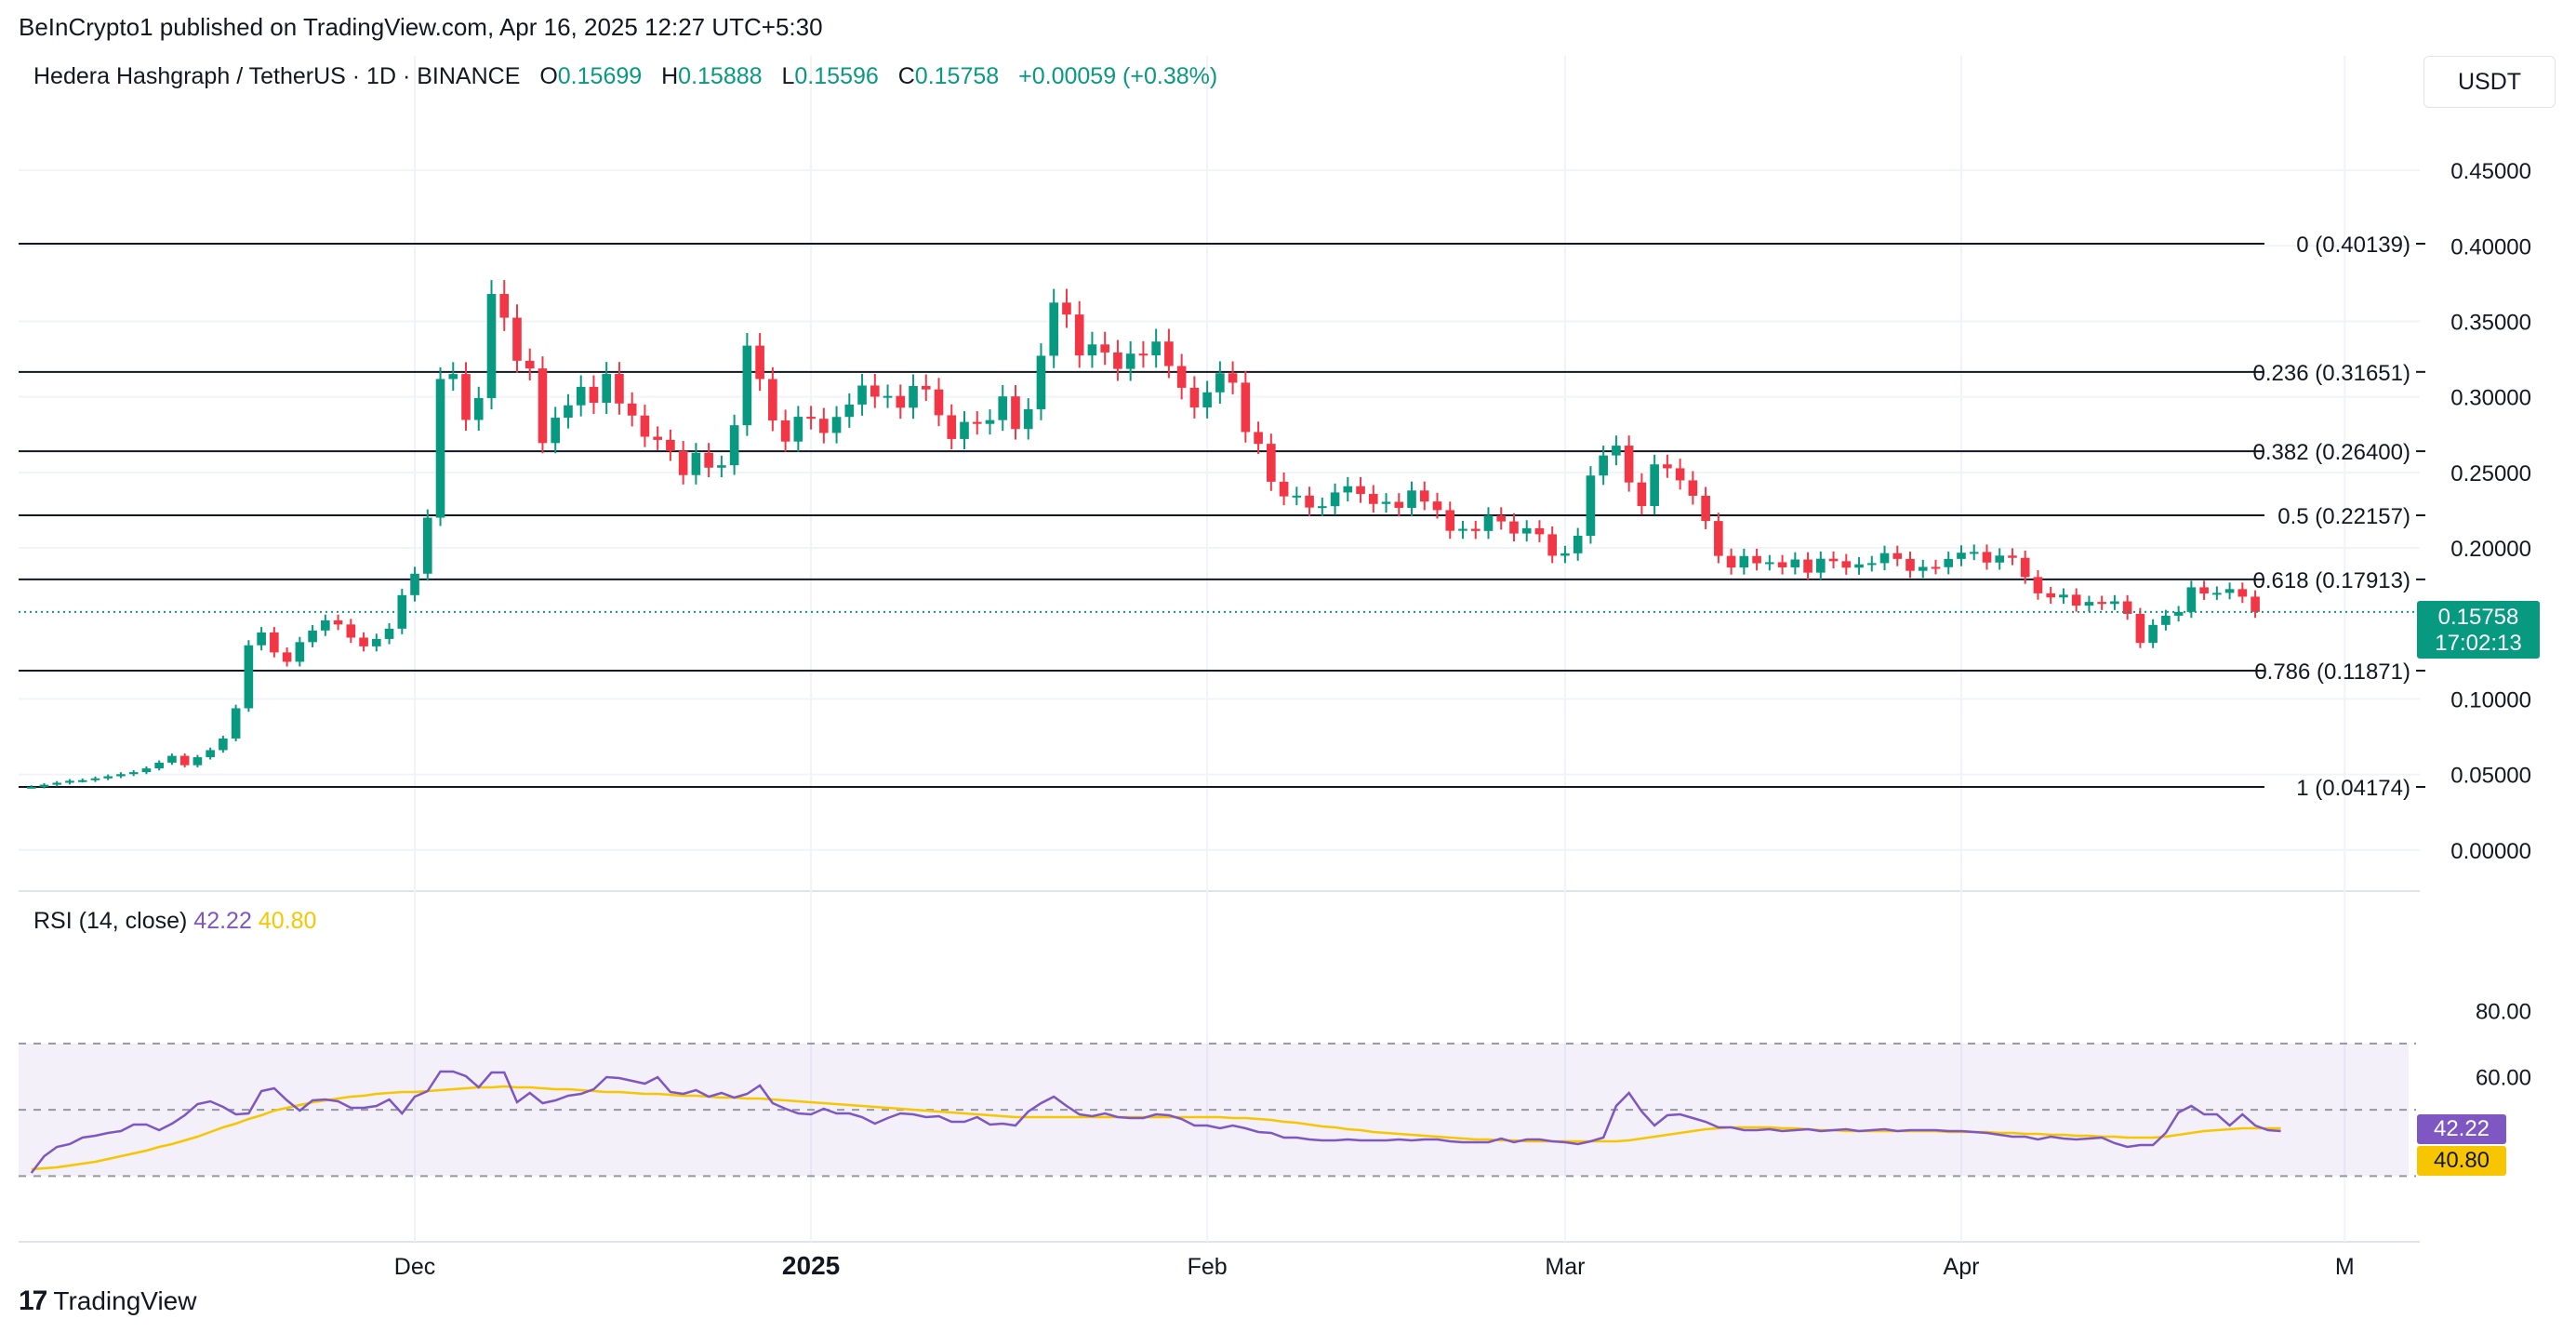 This screenshot has width=2576, height=1332. Describe the element at coordinates (33, 1300) in the screenshot. I see `tradingview-logo-icon: 17` at that location.